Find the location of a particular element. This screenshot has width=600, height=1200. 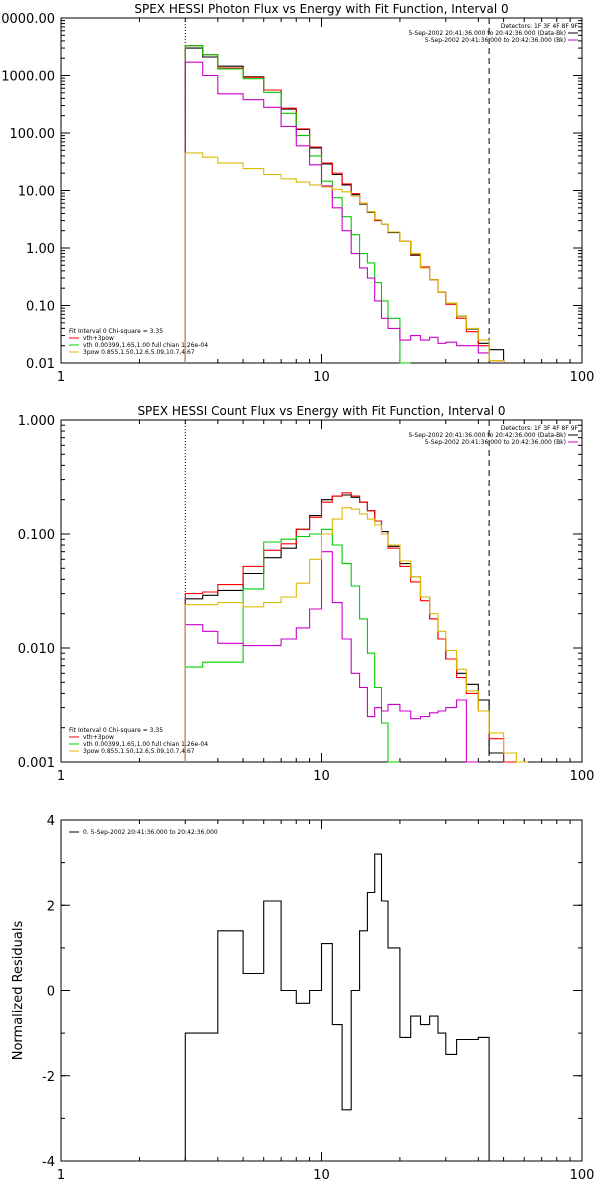

y-tick-label: 1.000 is located at coordinates (36, 421).